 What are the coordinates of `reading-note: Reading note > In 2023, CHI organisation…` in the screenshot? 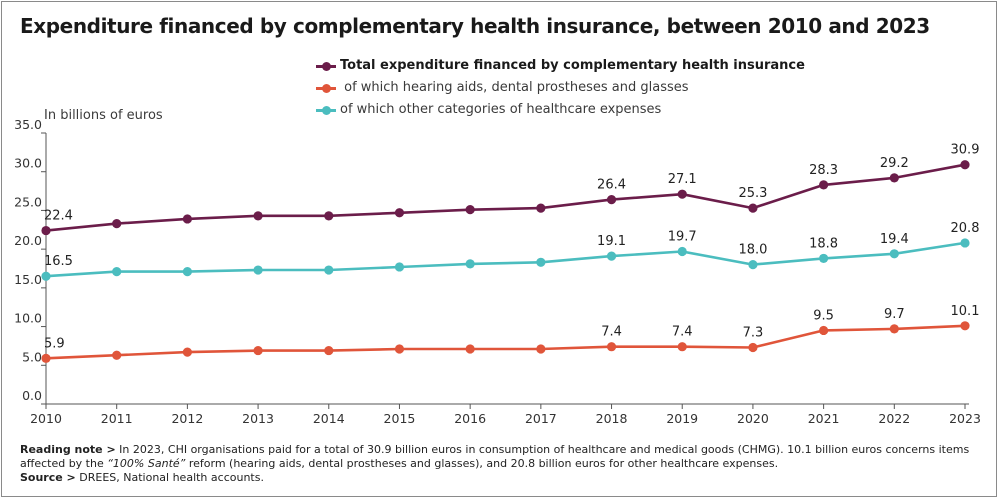 It's located at (500, 457).